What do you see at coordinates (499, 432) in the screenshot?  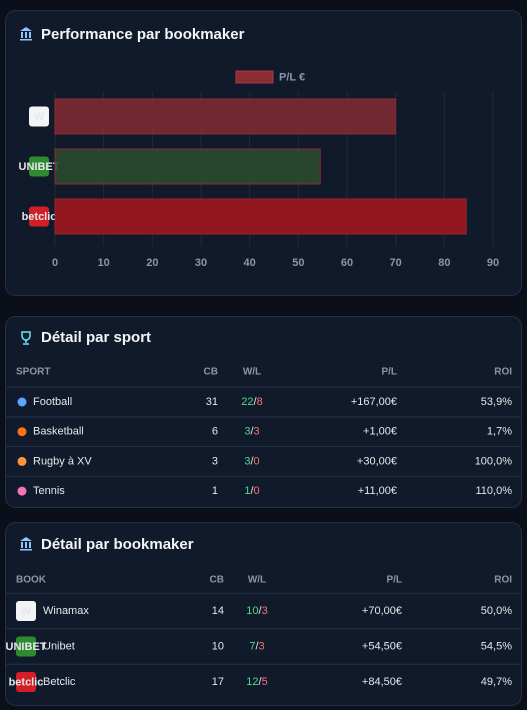 I see `cell-roi: 1,7%` at bounding box center [499, 432].